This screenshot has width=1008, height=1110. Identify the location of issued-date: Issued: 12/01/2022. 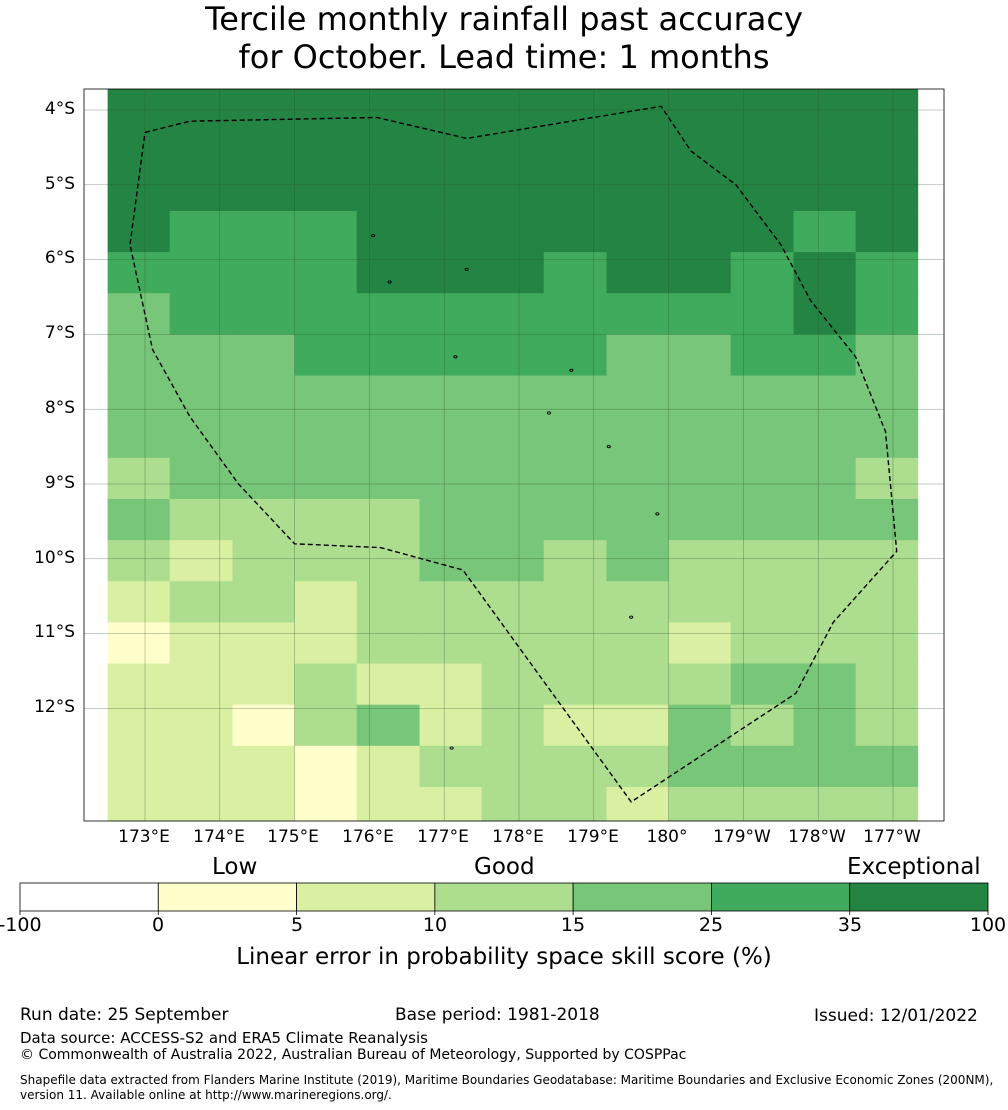
(896, 1016).